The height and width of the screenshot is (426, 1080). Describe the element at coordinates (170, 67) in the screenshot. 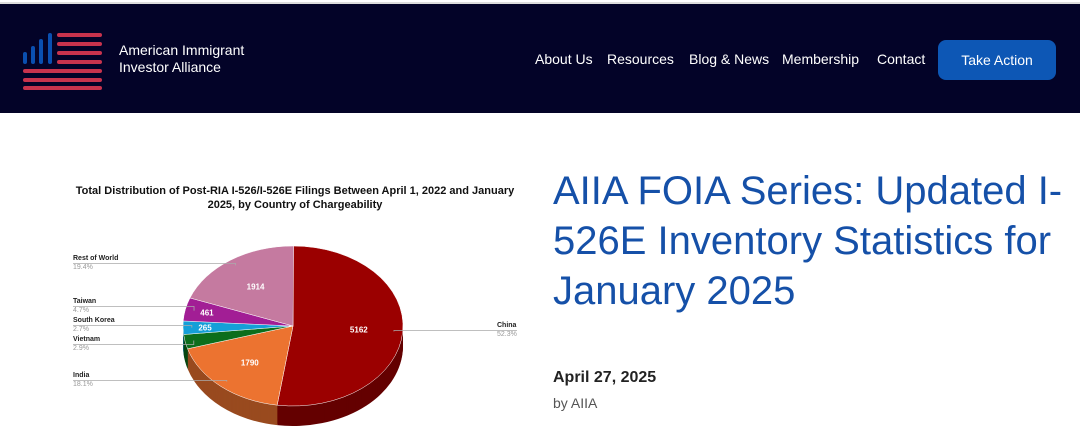

I see `brand-line: Investor Alliance` at that location.